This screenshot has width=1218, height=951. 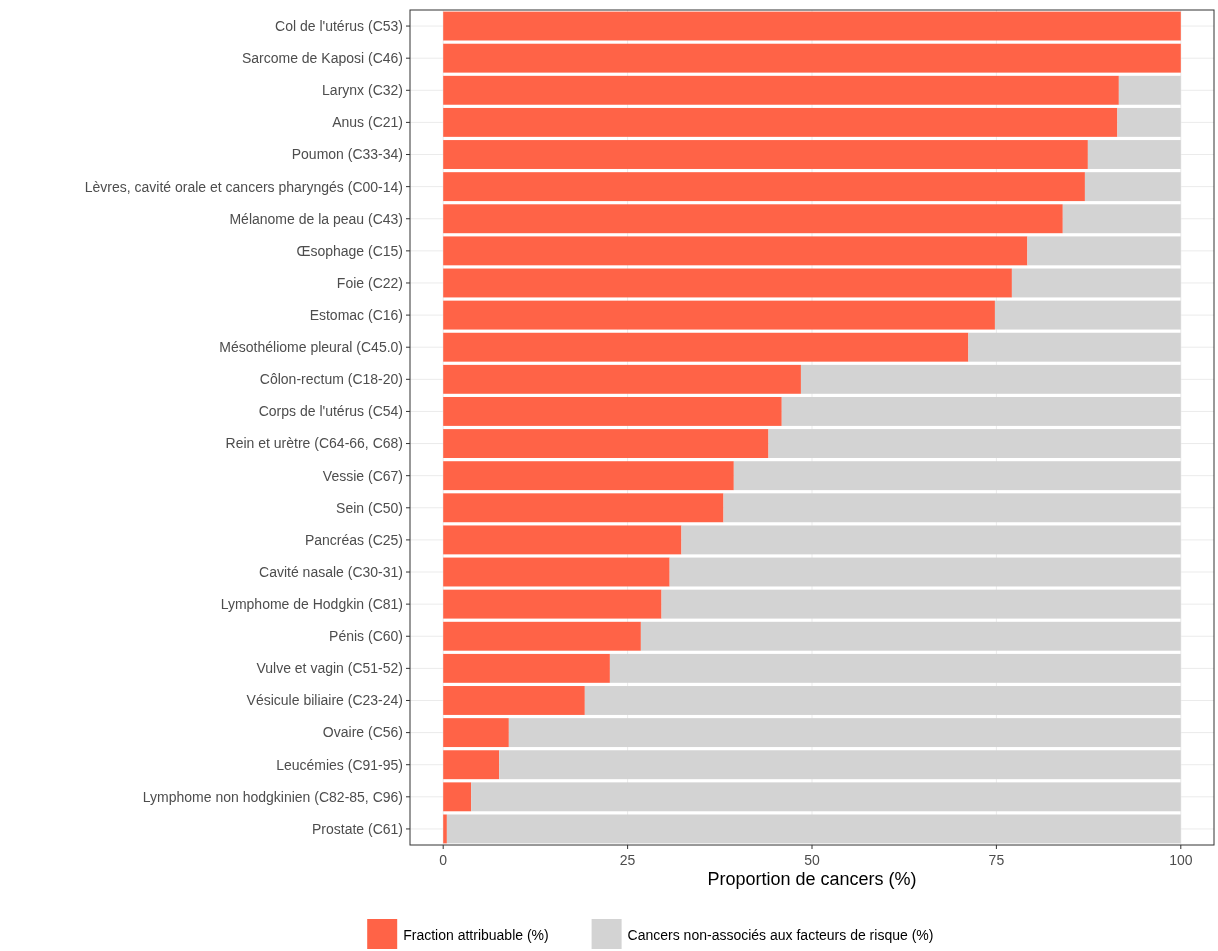 I want to click on x-tick-label: 25, so click(x=627, y=860).